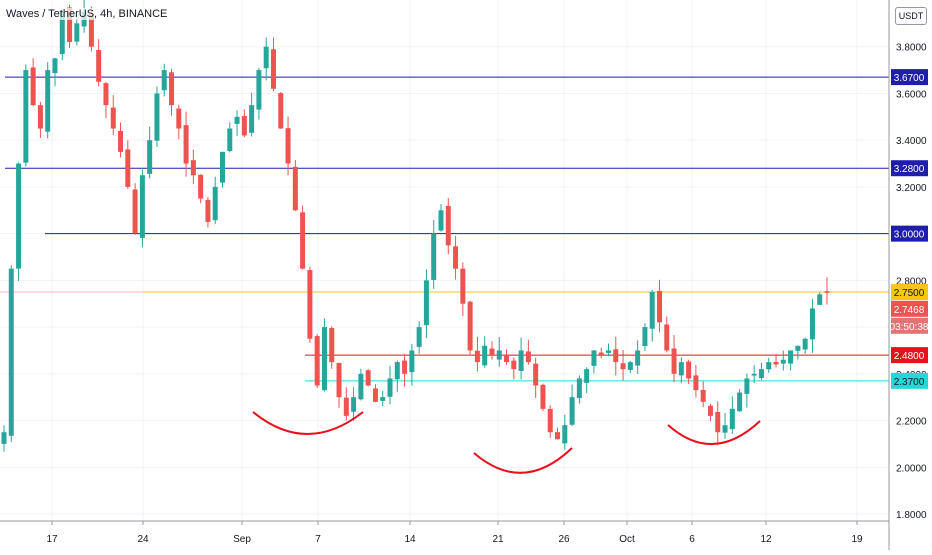  Describe the element at coordinates (318, 539) in the screenshot. I see `x-tick-label: 7` at that location.